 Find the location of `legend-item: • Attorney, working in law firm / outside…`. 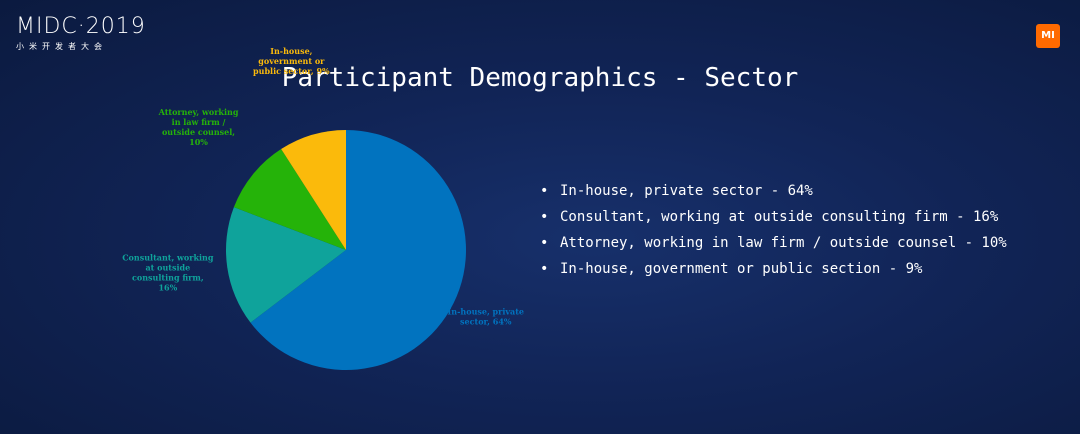

legend-item: • Attorney, working in law firm / outside… is located at coordinates (773, 243).